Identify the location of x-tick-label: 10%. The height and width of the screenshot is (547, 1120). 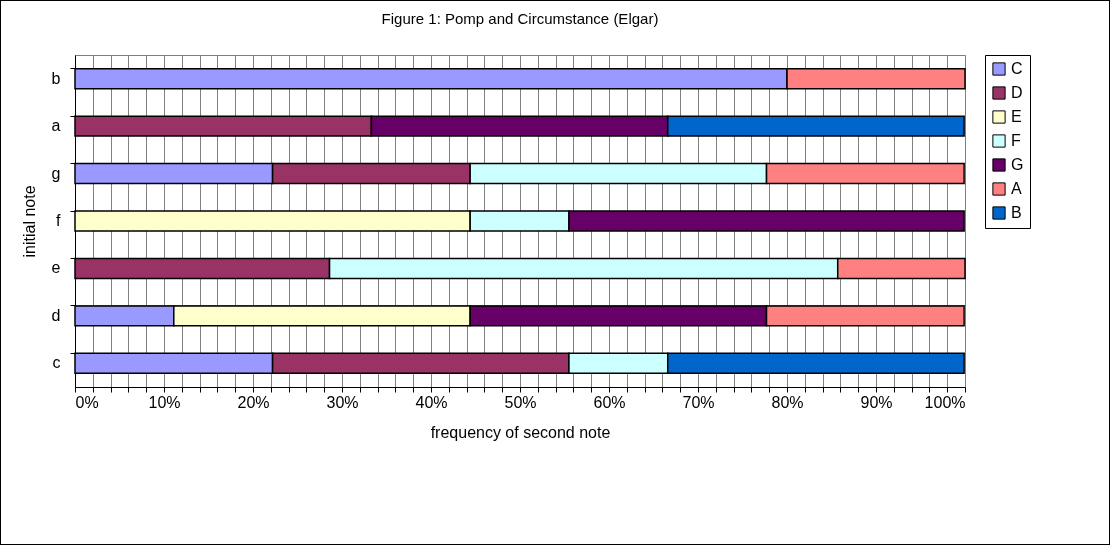
(164, 402).